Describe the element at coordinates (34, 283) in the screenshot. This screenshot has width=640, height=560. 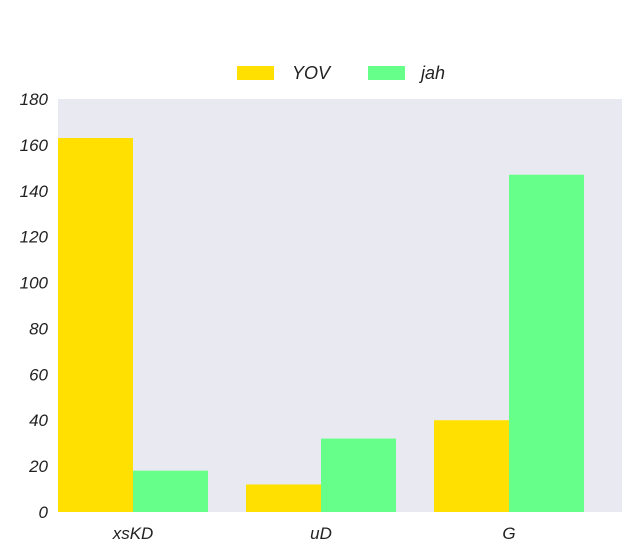
I see `y-tick-label: 100` at that location.